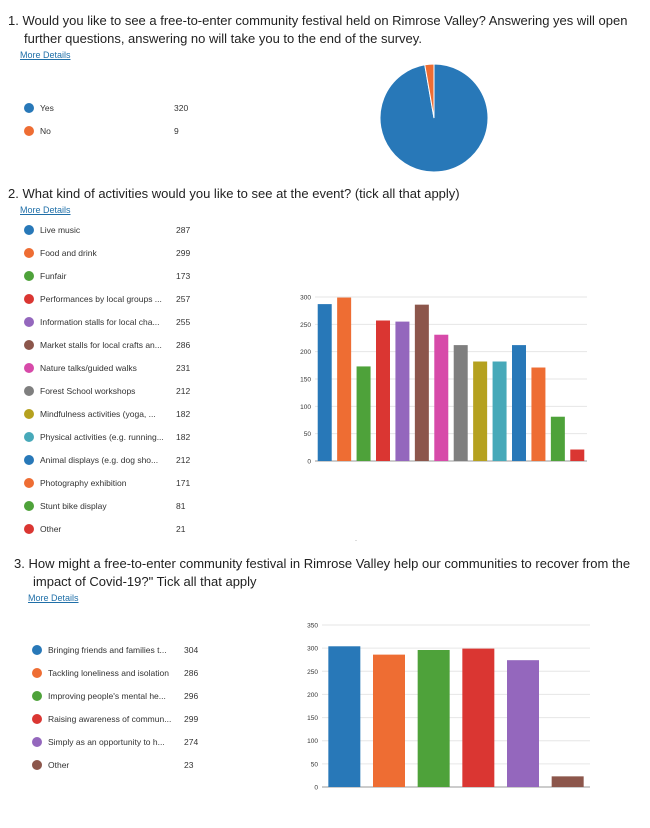 The width and height of the screenshot is (650, 828). Describe the element at coordinates (45, 55) in the screenshot. I see `q1-more-details-link: More Details` at that location.